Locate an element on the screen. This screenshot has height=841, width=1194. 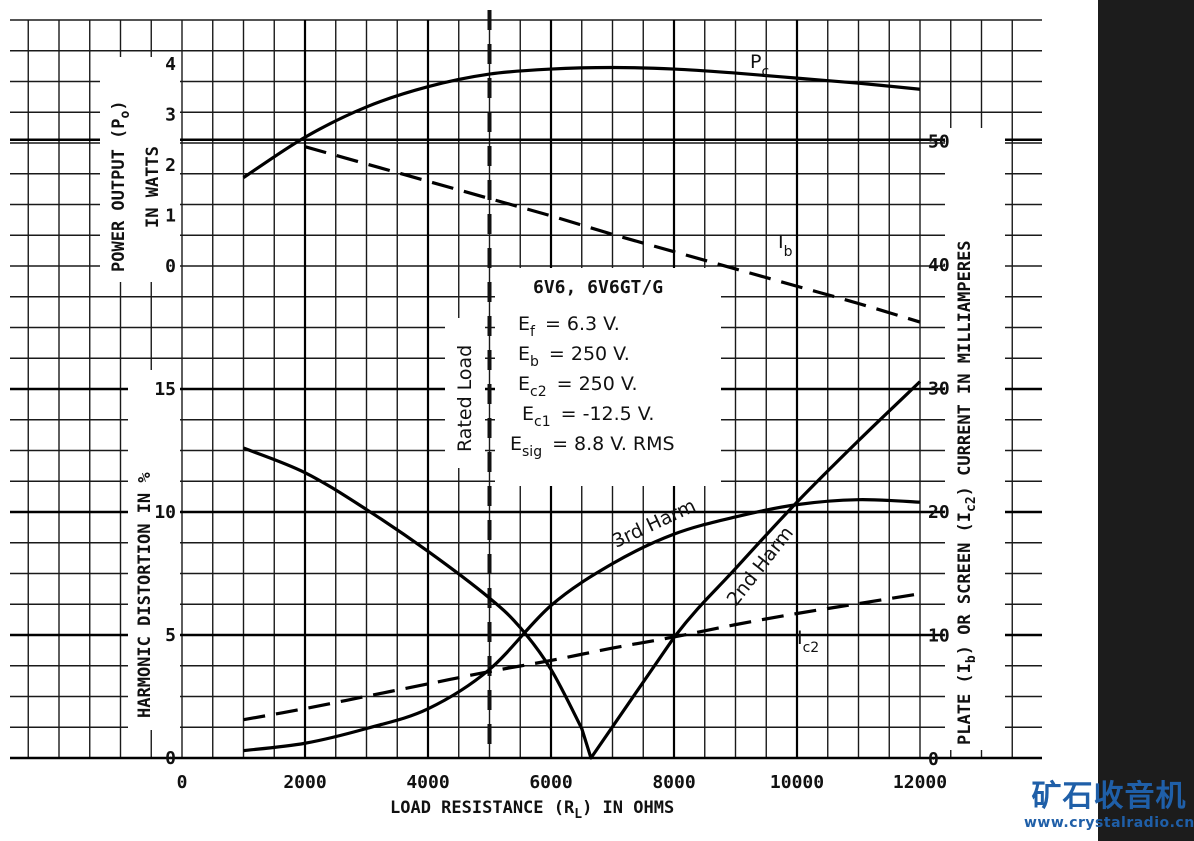
power-tick-label: 3 is located at coordinates (170, 115).